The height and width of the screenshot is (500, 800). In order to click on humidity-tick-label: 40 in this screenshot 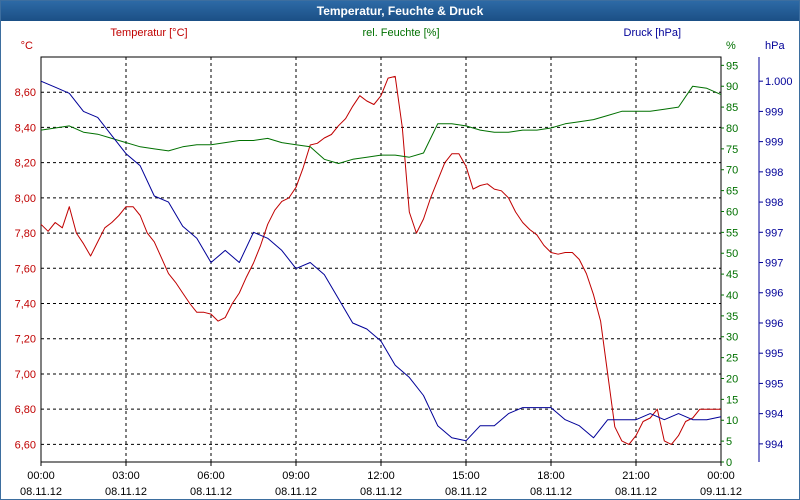, I will do `click(732, 296)`.